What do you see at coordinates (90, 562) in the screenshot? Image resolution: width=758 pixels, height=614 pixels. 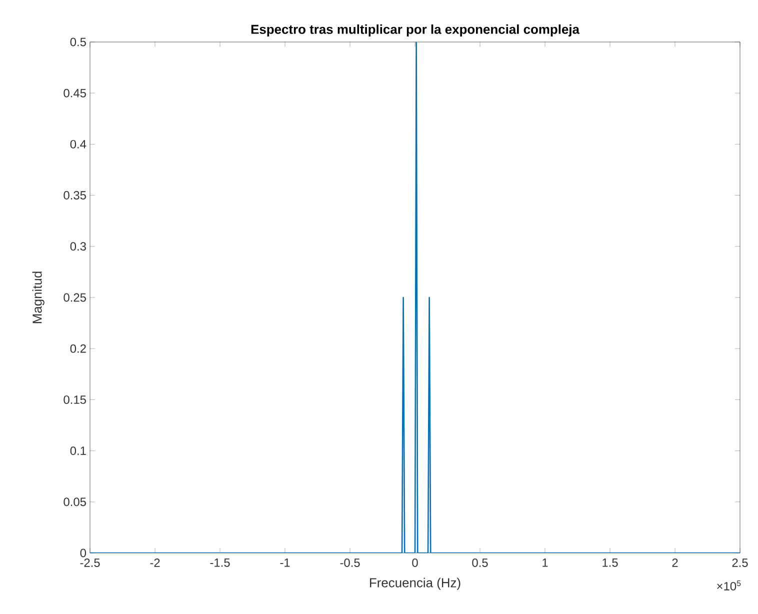 I see `x-tick-label: -2.5` at bounding box center [90, 562].